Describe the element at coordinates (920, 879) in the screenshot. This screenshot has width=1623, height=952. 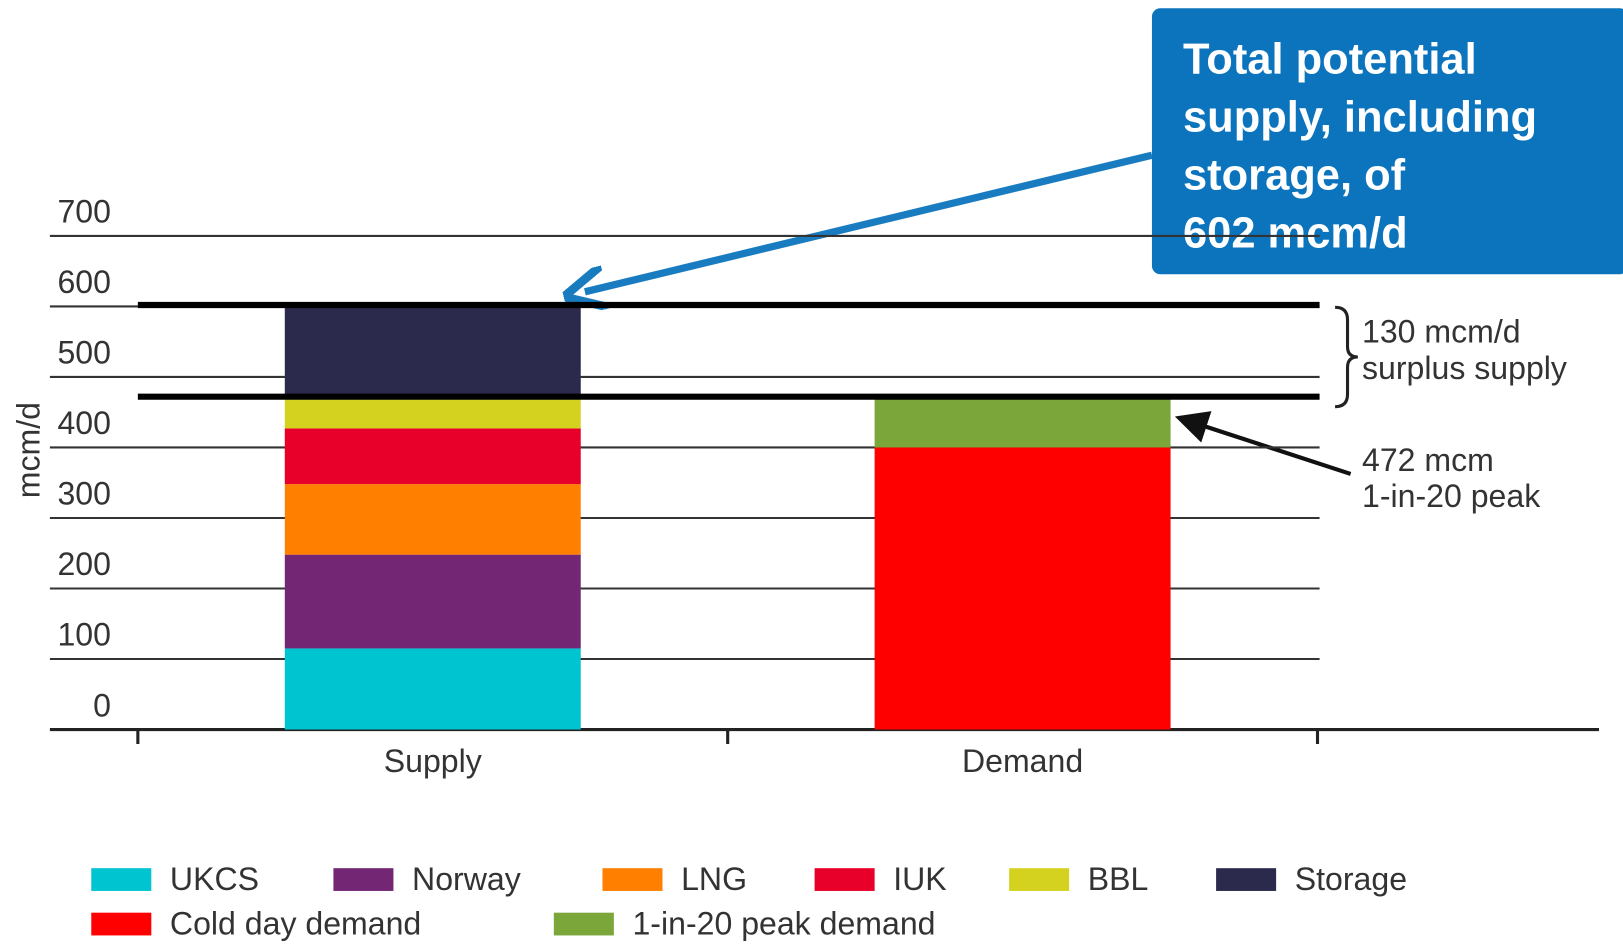
I see `legend-label: IUK` at that location.